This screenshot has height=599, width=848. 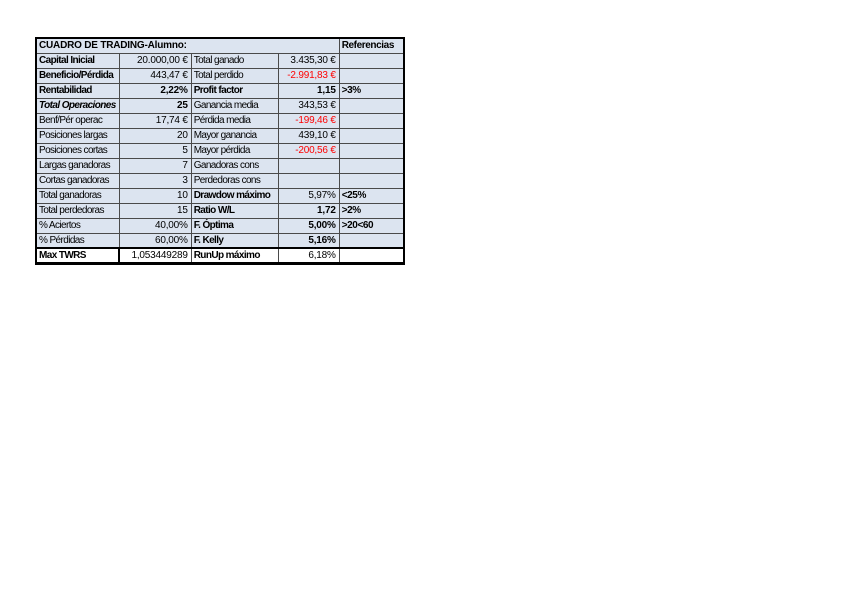 I want to click on metric-label: Profit factor, so click(x=234, y=90).